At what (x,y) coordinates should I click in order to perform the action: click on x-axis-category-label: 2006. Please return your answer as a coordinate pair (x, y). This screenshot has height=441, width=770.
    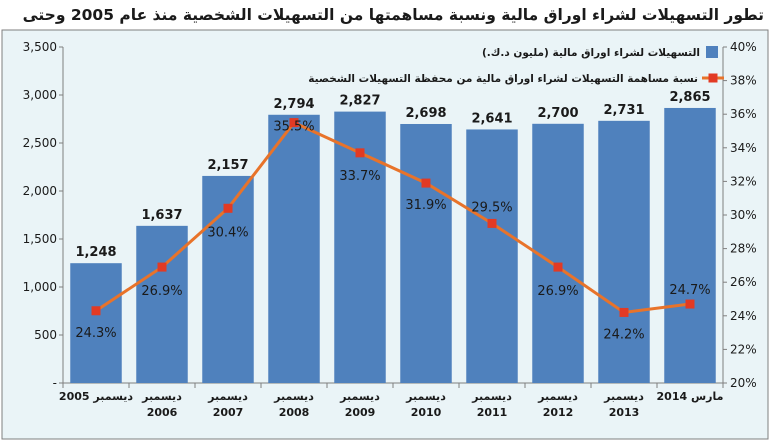
    Looking at the image, I should click on (162, 412).